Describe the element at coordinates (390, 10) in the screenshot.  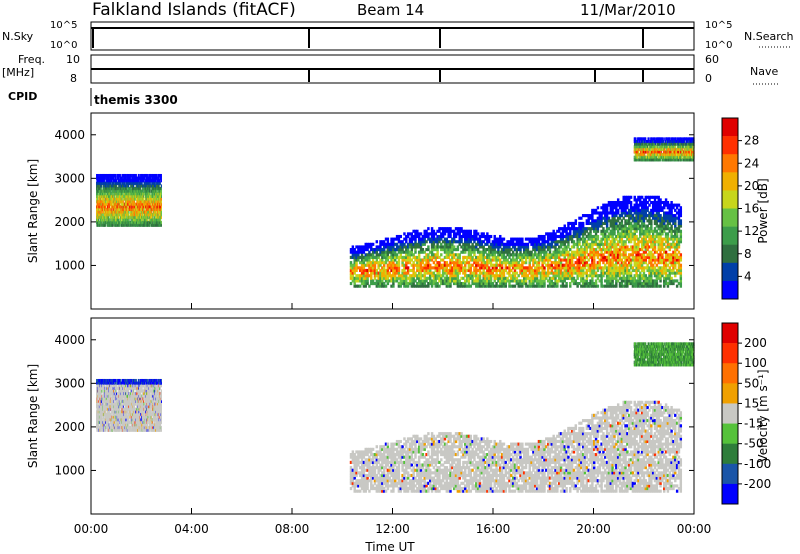
I see `beam-label: Beam 14` at that location.